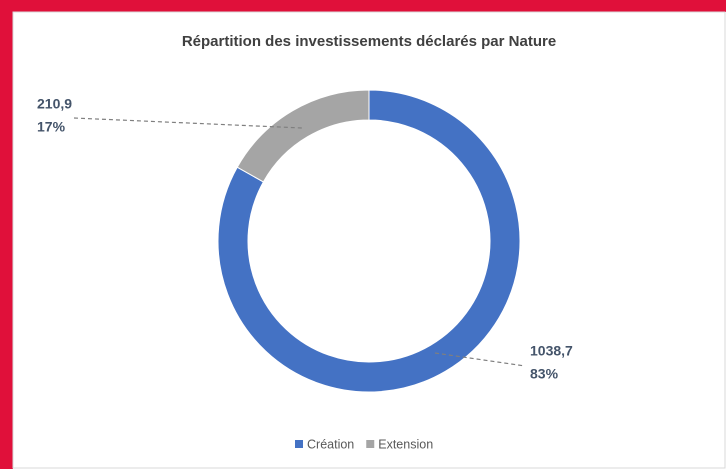  What do you see at coordinates (551, 351) in the screenshot?
I see `data-label: 1038,7` at bounding box center [551, 351].